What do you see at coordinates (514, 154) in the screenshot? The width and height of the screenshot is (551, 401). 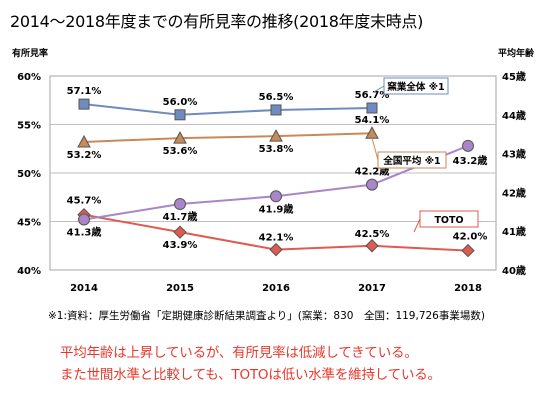 I see `right-tick-label: 43歳` at bounding box center [514, 154].